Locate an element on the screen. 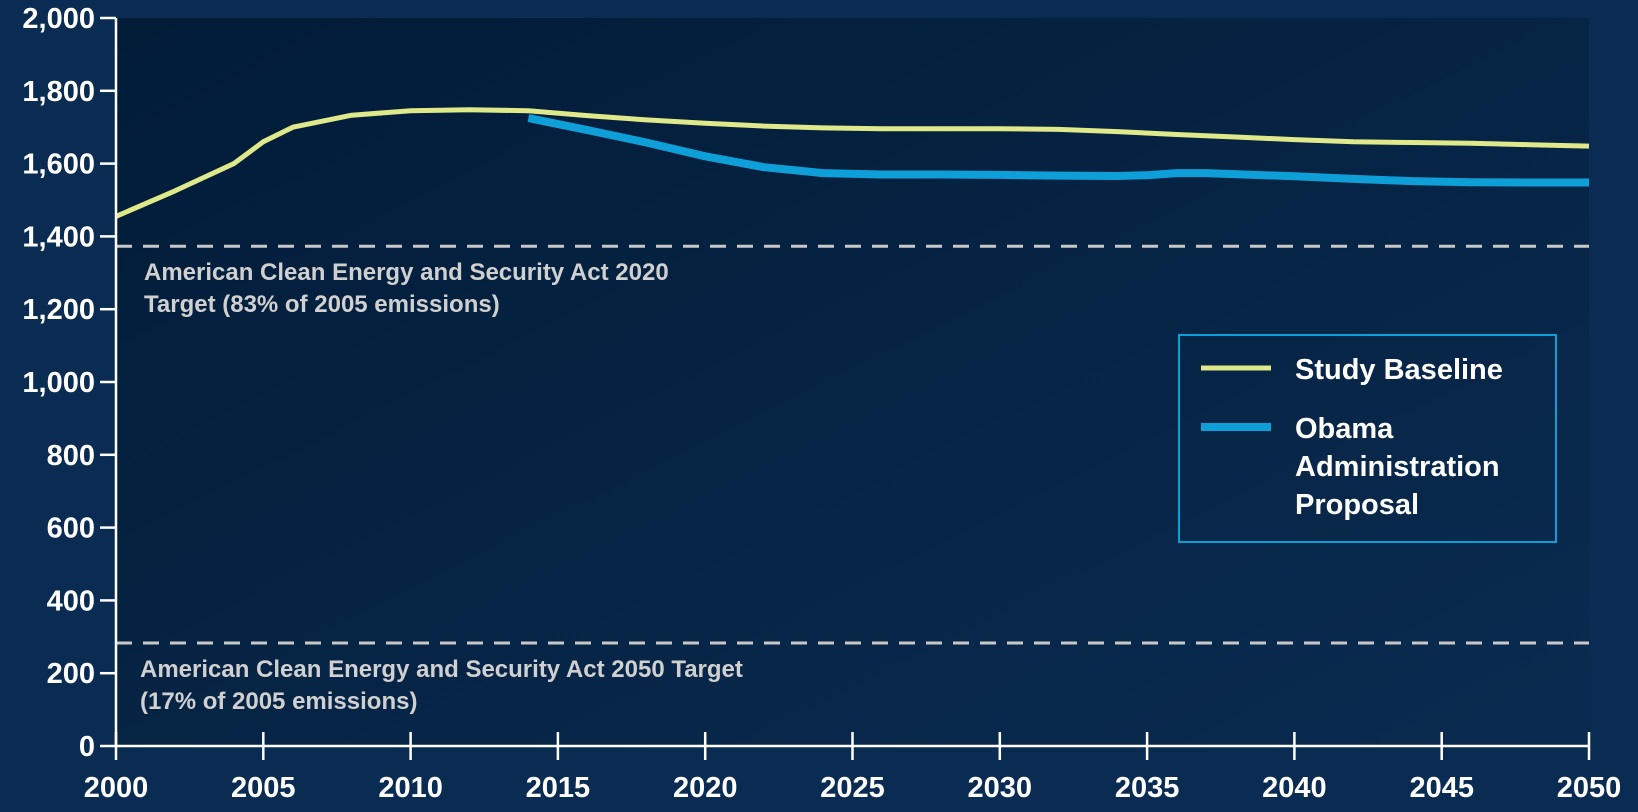  x-tick-label: 2045 is located at coordinates (1441, 788).